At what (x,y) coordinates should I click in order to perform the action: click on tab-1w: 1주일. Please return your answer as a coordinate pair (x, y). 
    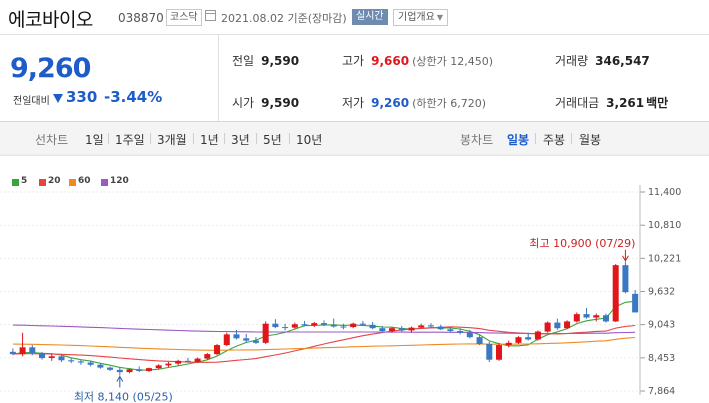
    Looking at the image, I should click on (130, 140).